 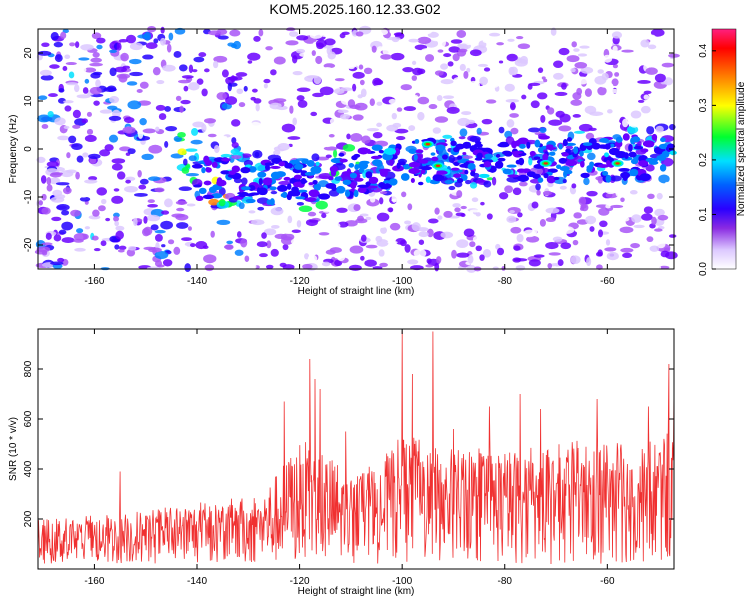 I want to click on figure-title: KOM5.2025.160.12.33.G02, so click(x=354, y=9).